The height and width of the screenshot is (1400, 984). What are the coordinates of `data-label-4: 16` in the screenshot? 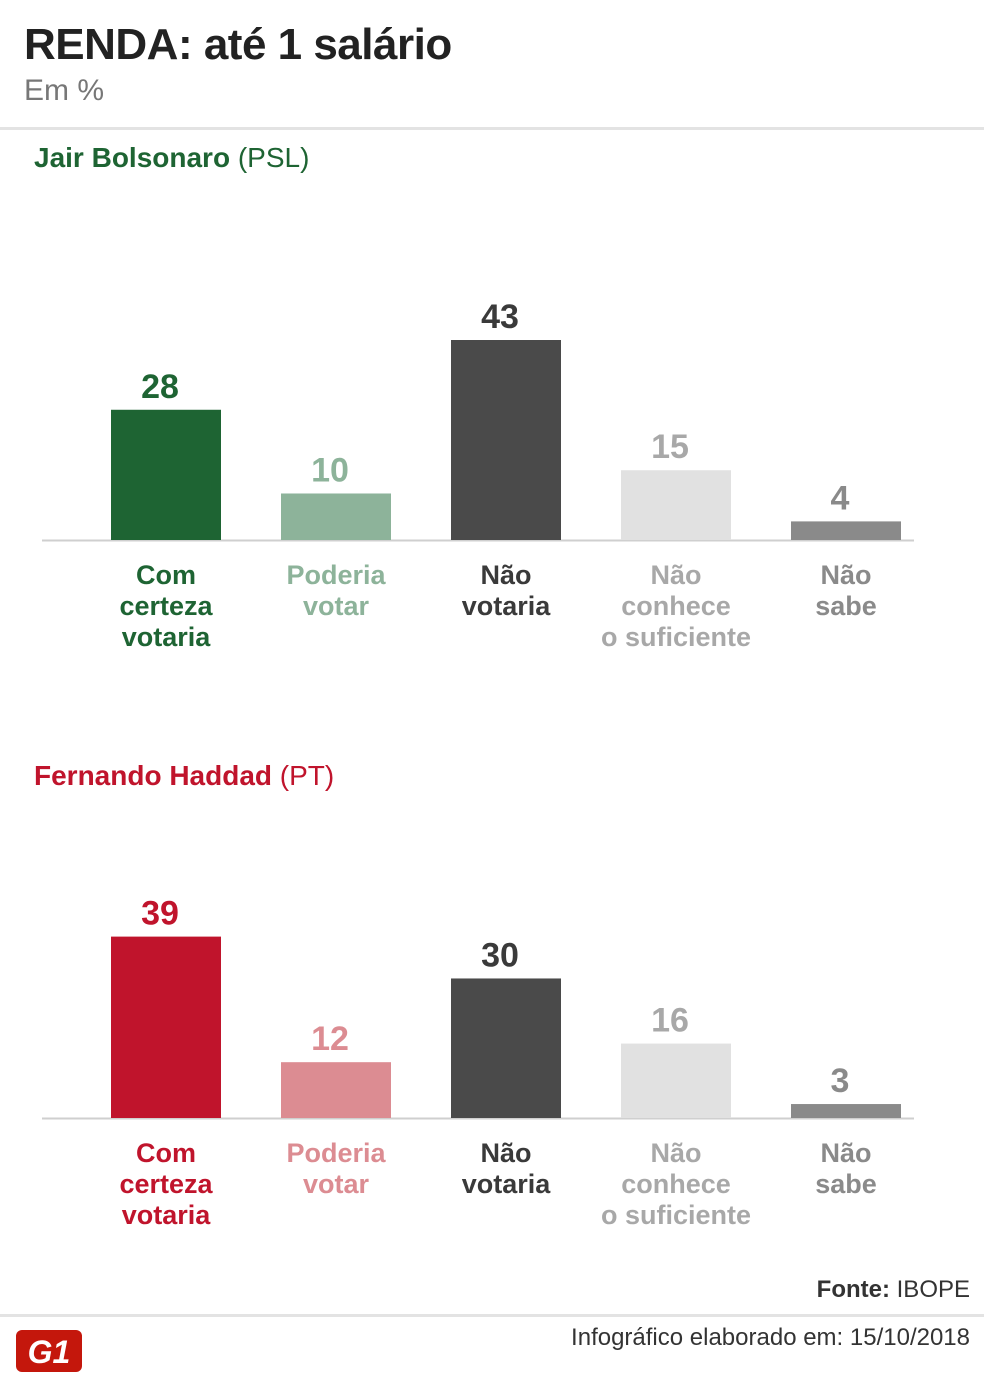 It's located at (670, 1021).